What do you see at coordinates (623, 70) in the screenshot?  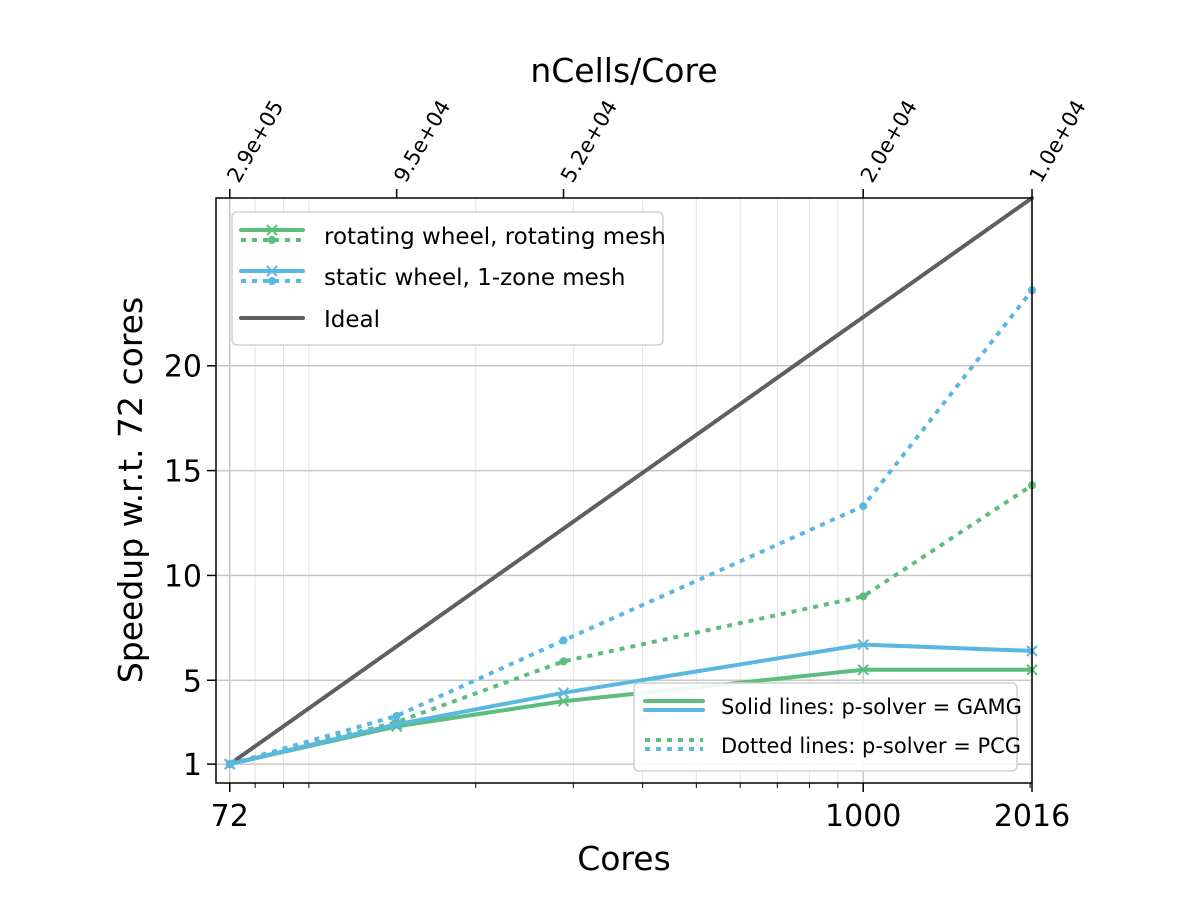 I see `top-axis-title: nCells/Core` at bounding box center [623, 70].